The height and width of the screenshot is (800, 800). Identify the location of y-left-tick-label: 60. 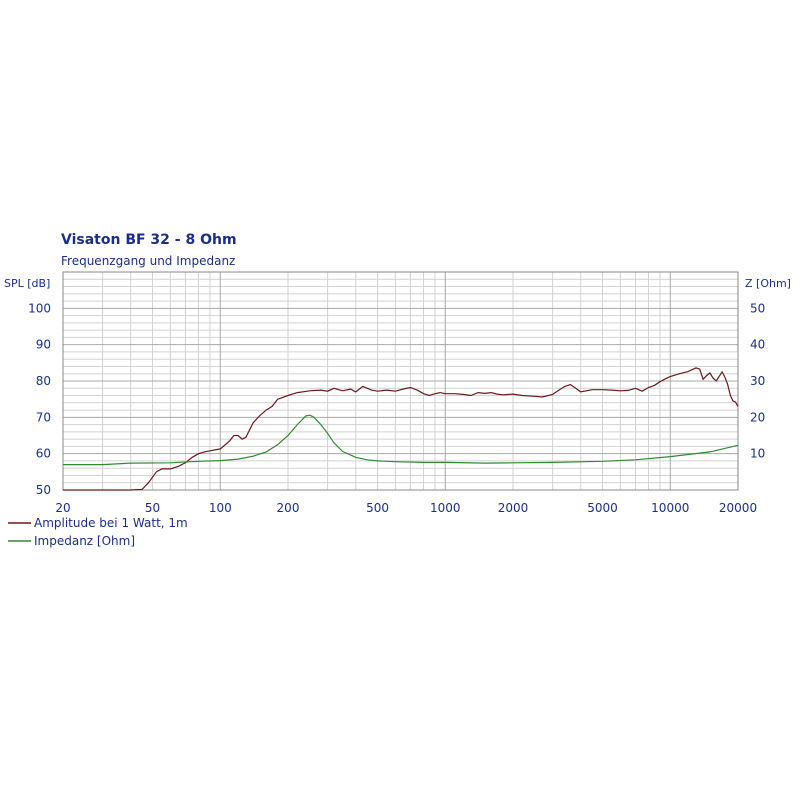
(43, 454).